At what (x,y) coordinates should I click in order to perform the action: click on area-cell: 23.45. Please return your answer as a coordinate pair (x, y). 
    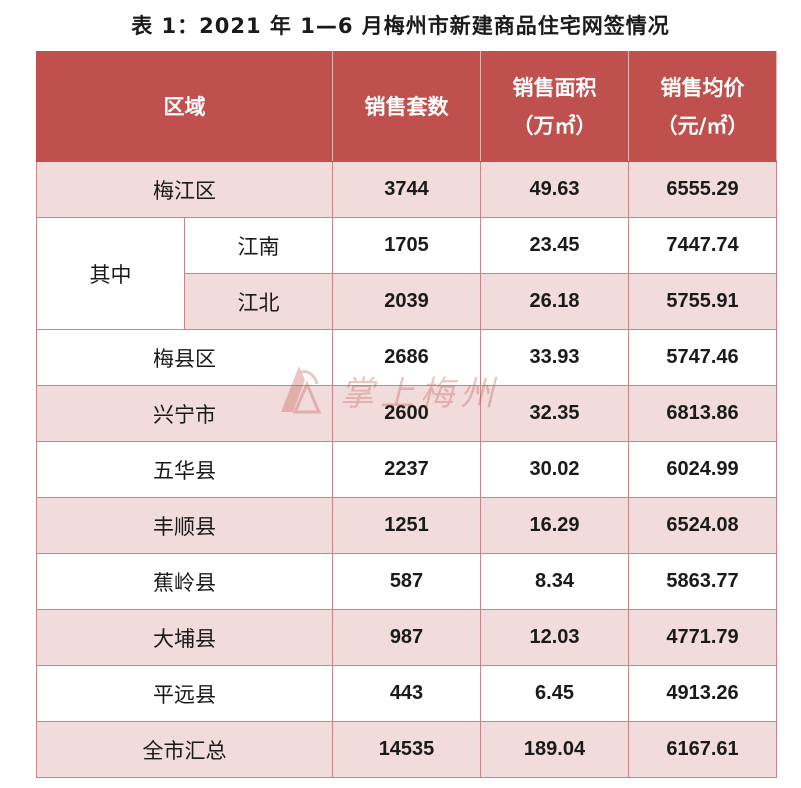
    Looking at the image, I should click on (554, 245).